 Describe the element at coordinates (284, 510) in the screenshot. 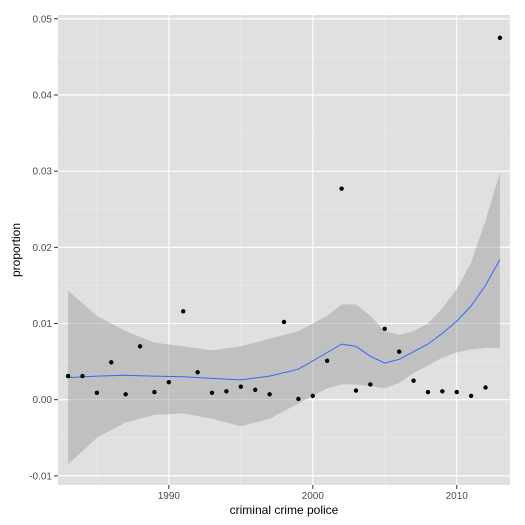

I see `x-axis-title: criminal crime police` at that location.